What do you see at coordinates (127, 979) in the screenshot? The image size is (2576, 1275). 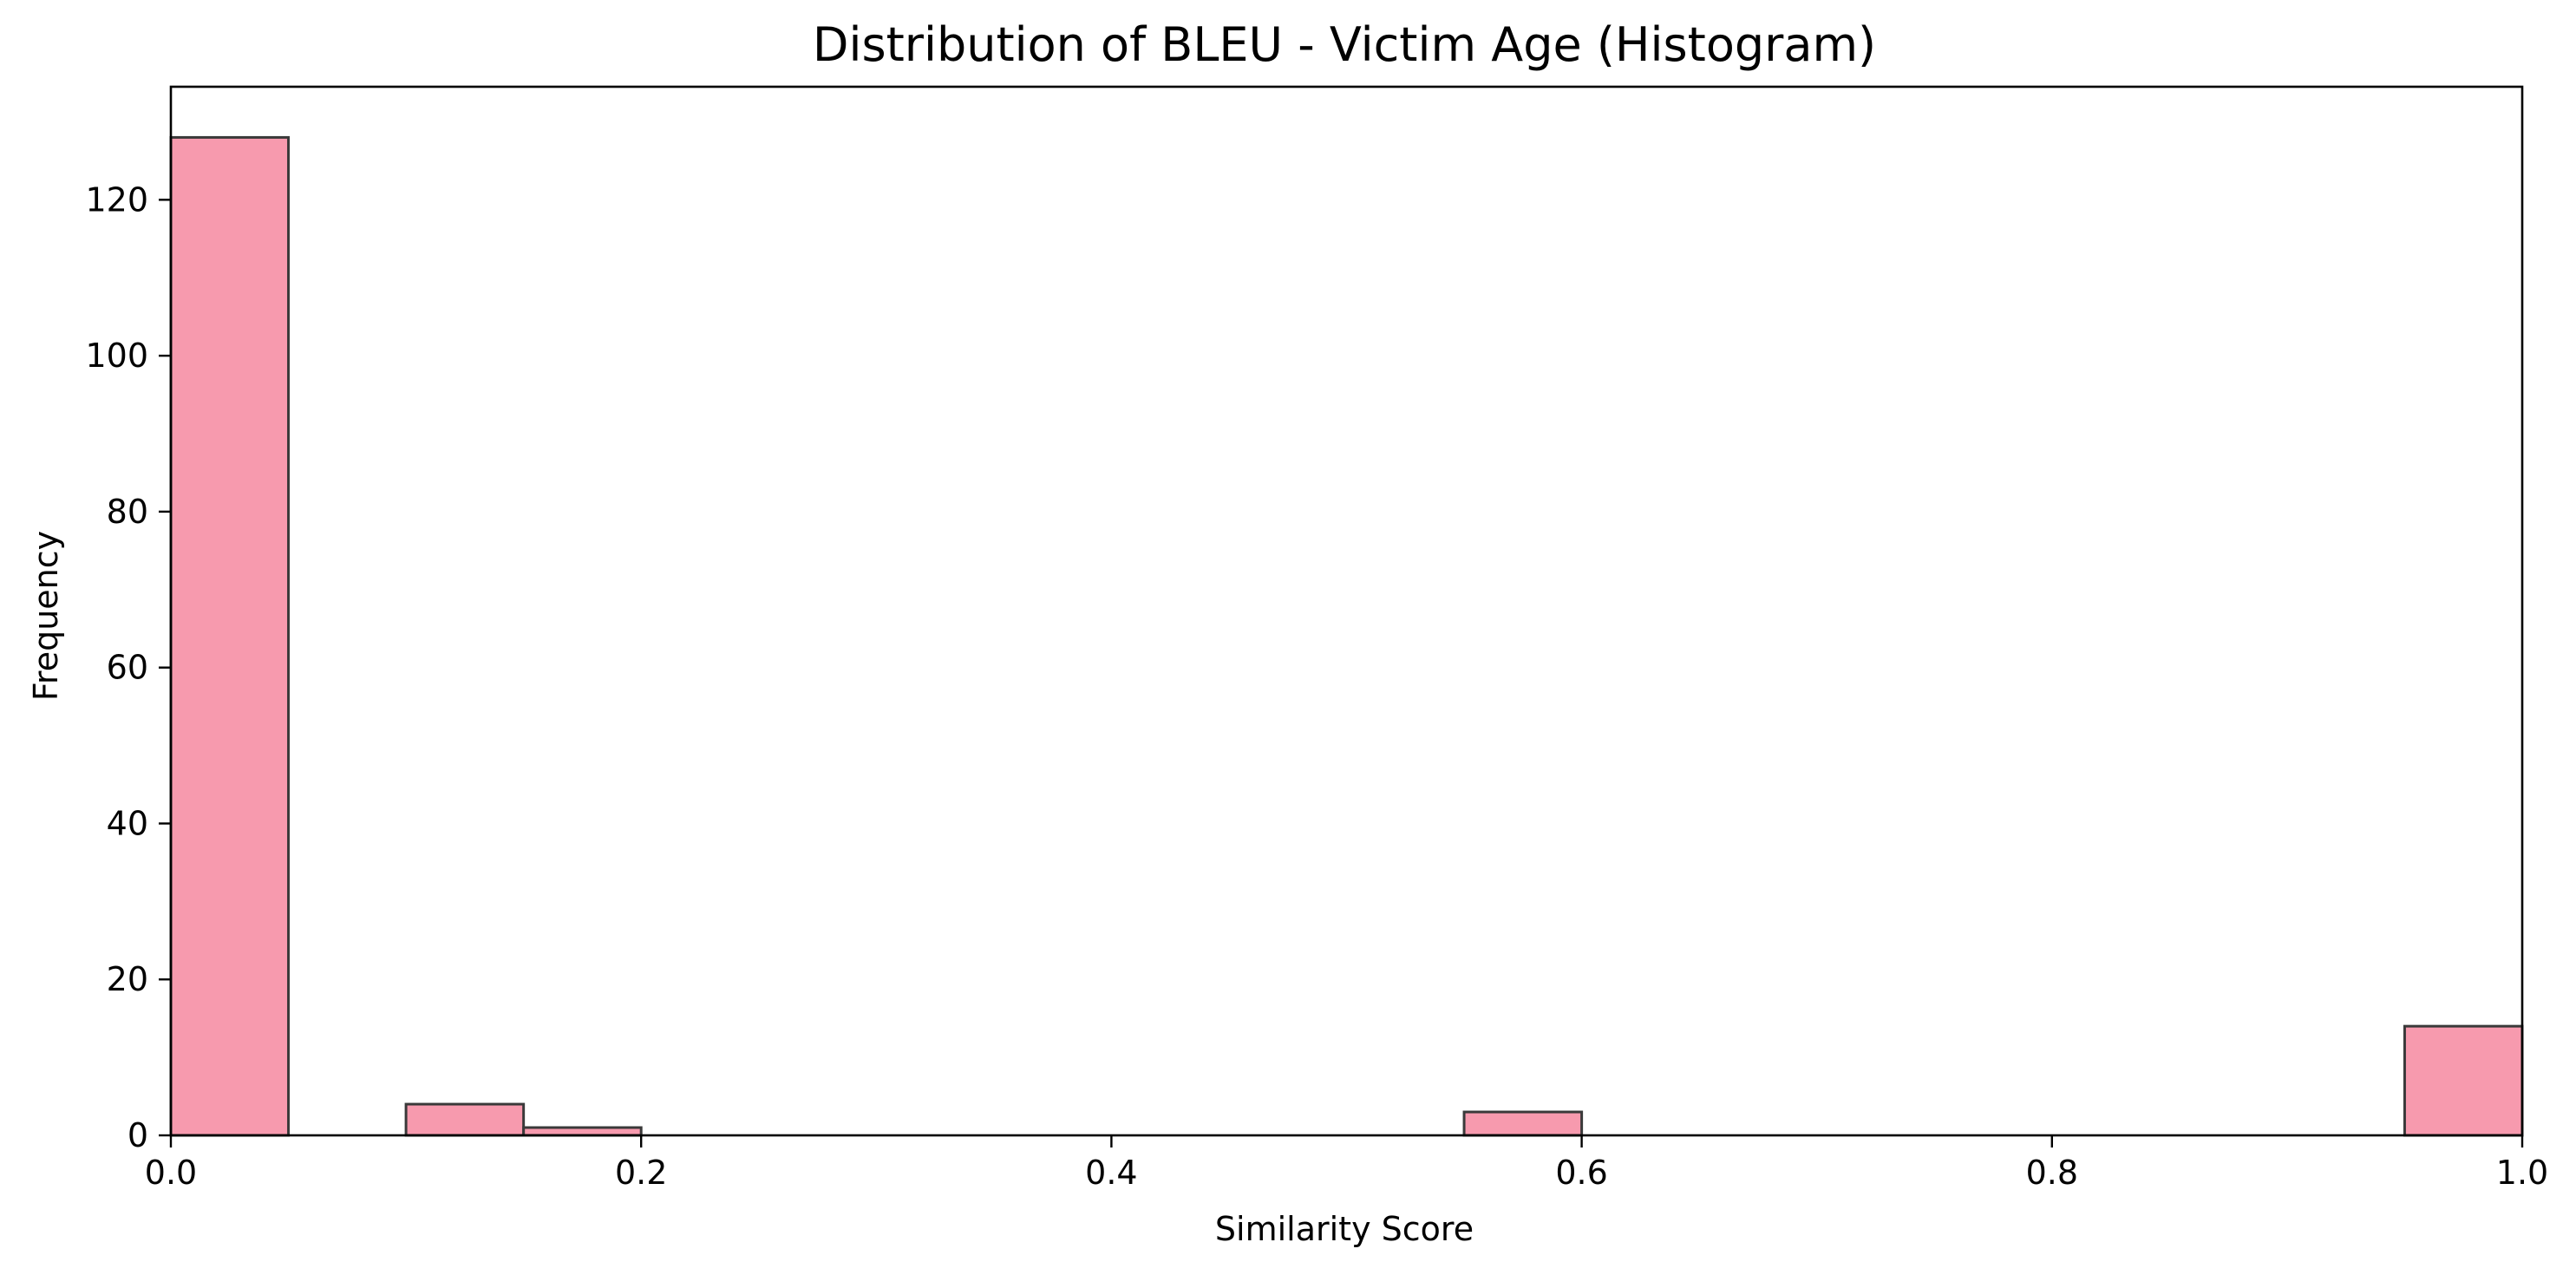 I see `y-tick-label-1: 20` at bounding box center [127, 979].